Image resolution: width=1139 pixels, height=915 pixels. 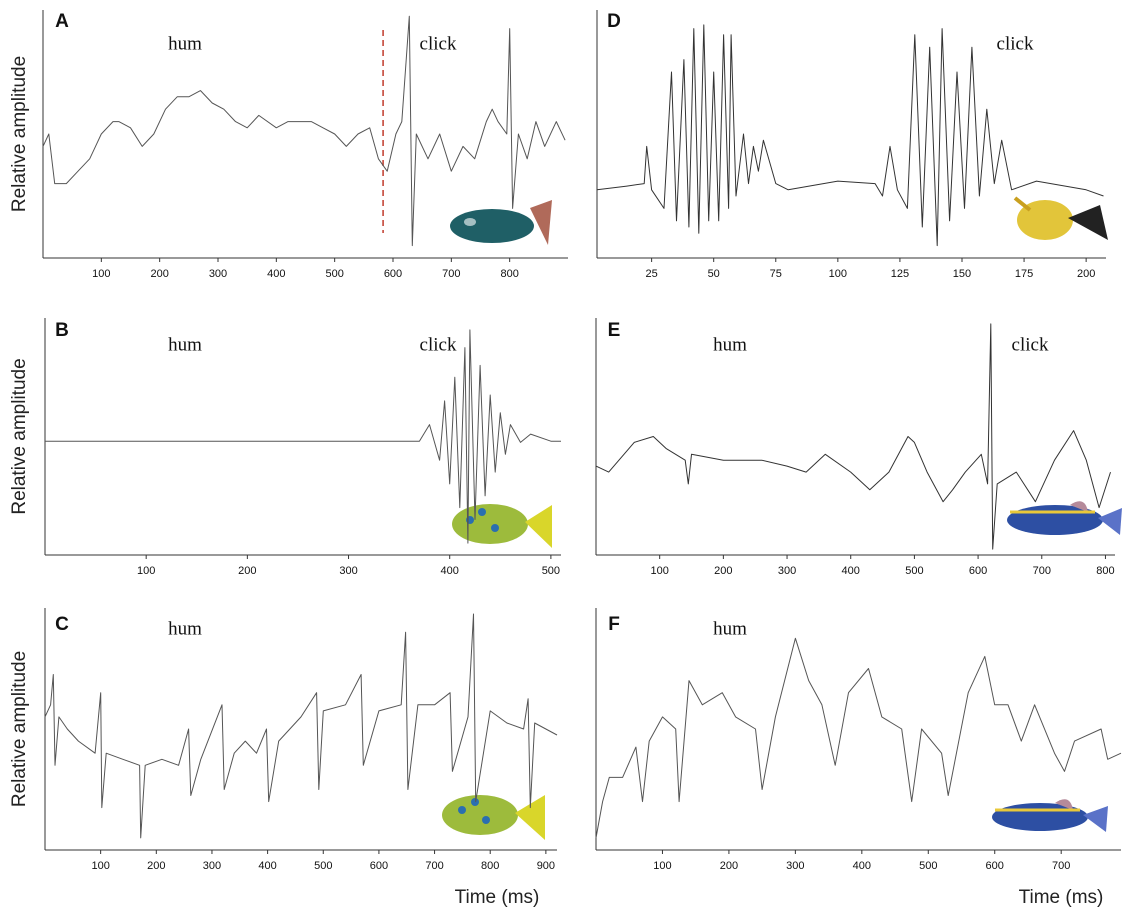 I want to click on fish-d, so click(x=1060, y=218).